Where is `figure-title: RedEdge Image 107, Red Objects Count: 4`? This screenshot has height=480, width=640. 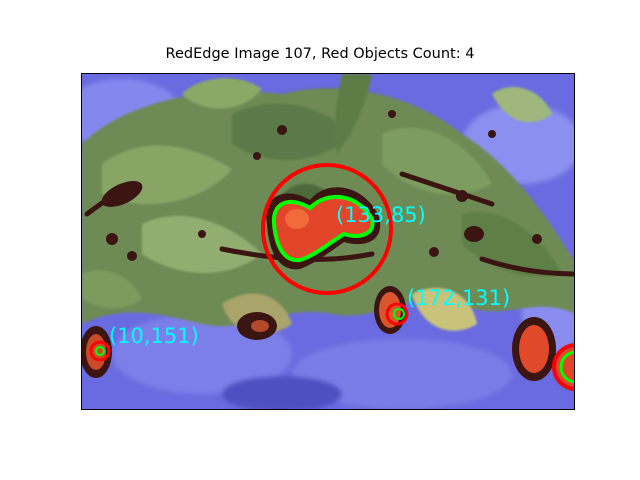
figure-title: RedEdge Image 107, Red Objects Count: 4 is located at coordinates (320, 54).